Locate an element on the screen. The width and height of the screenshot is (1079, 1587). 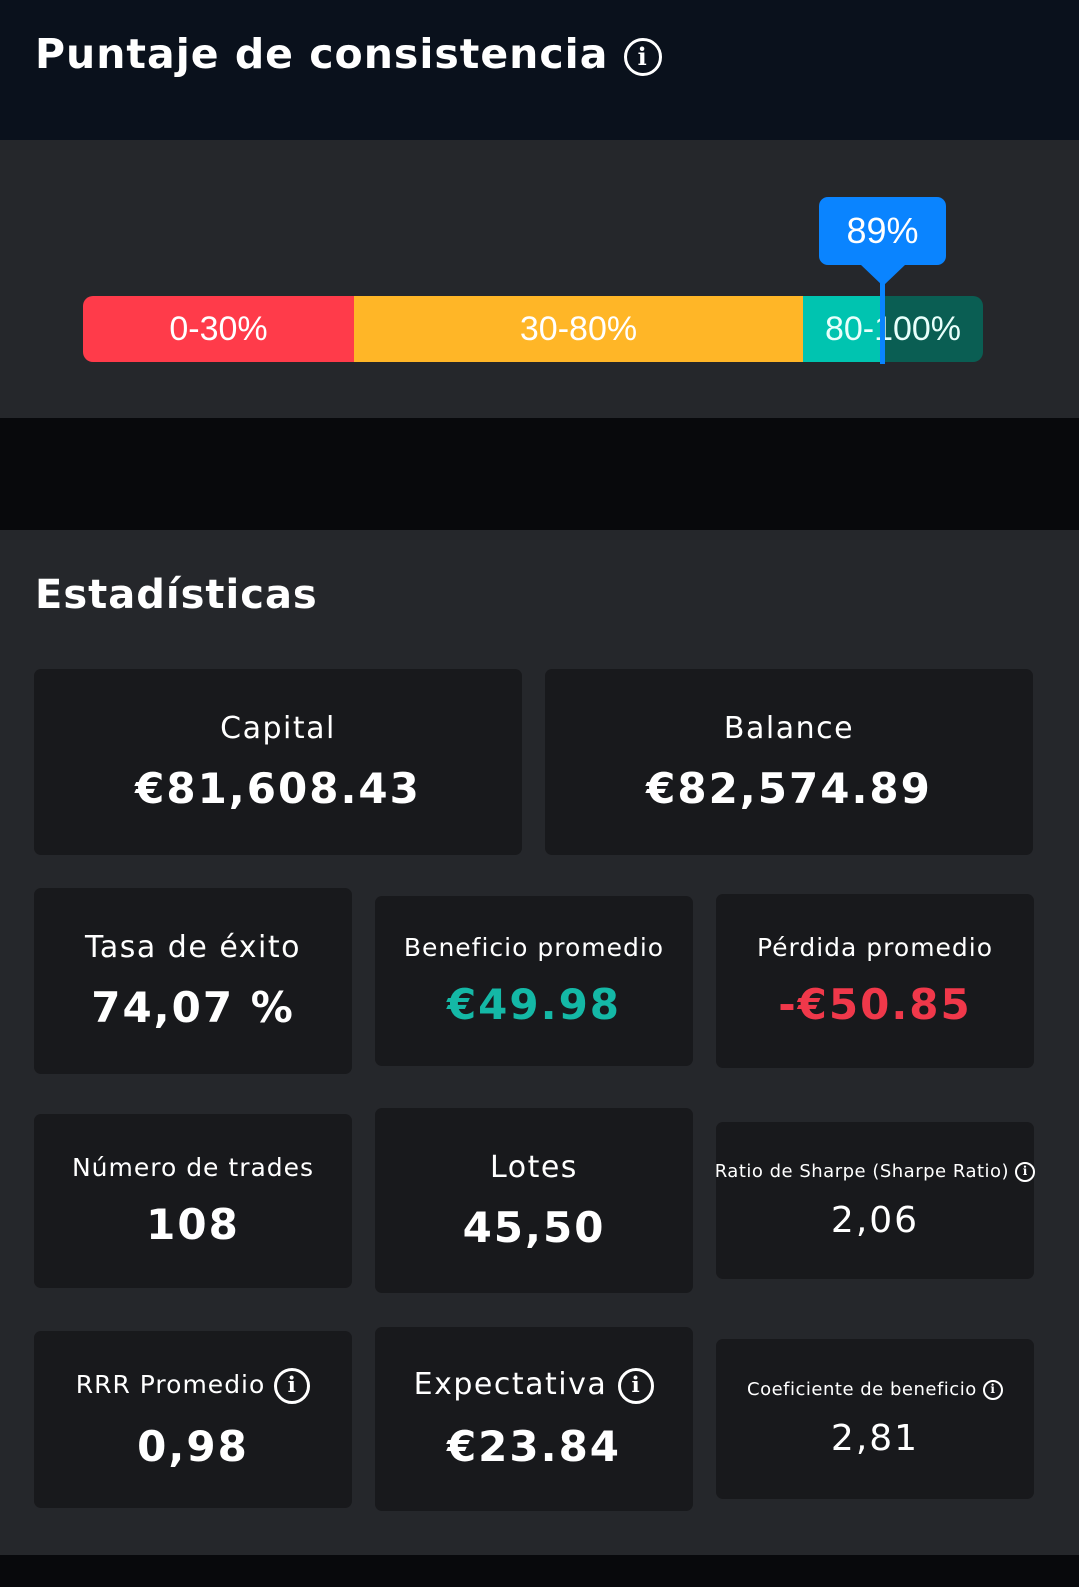
segment-mid: 30-80% is located at coordinates (578, 329).